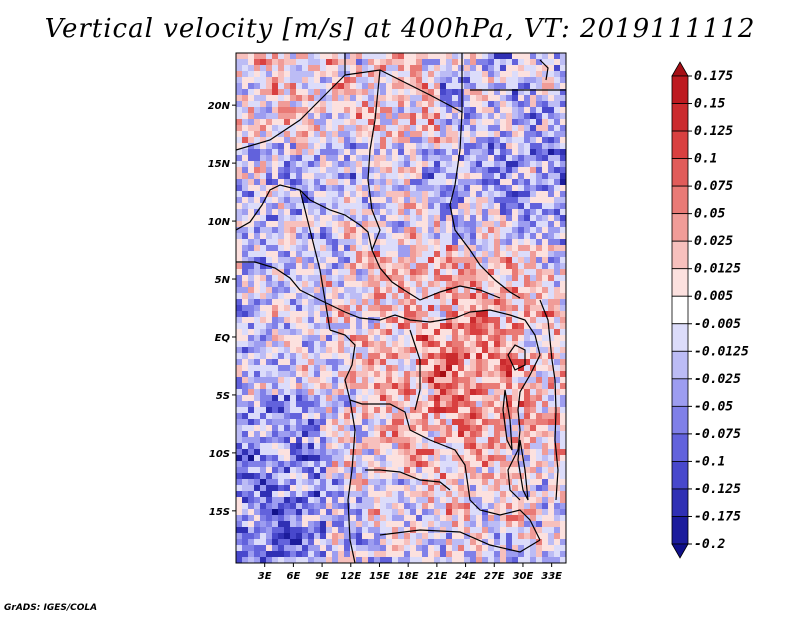 This screenshot has width=800, height=618. What do you see at coordinates (717, 516) in the screenshot?
I see `colorbar-label: -0.175` at bounding box center [717, 516].